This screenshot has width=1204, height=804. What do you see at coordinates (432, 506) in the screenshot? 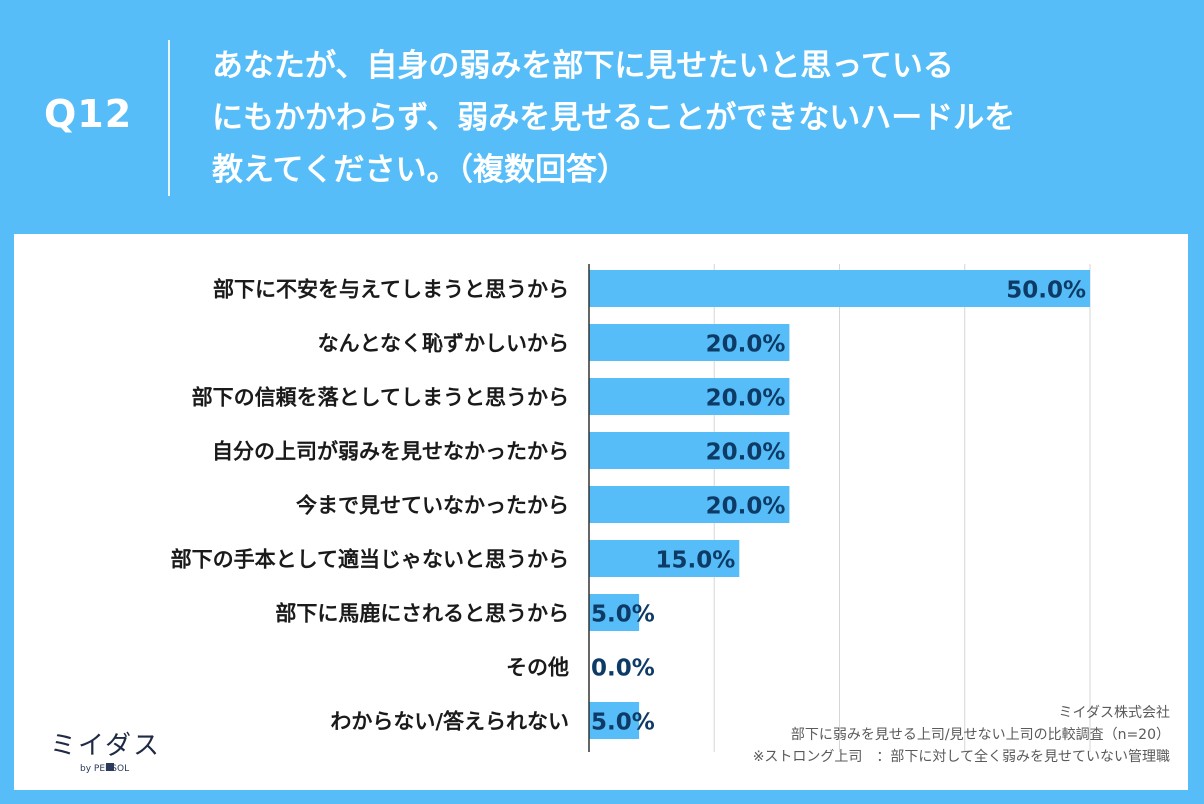
I see `category-label: 今まで見せていなかったから` at bounding box center [432, 506].